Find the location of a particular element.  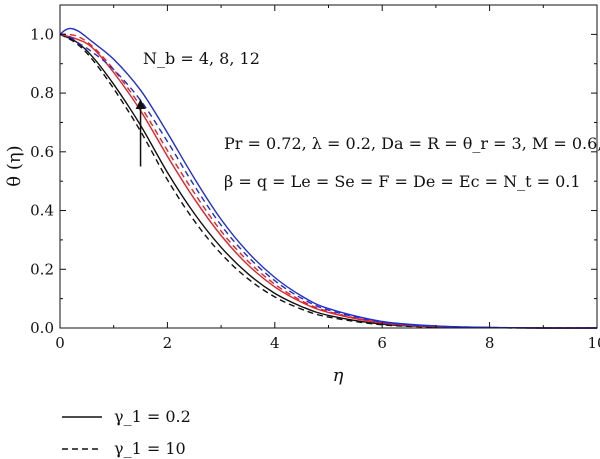

x-tick-label: 8 is located at coordinates (490, 343).